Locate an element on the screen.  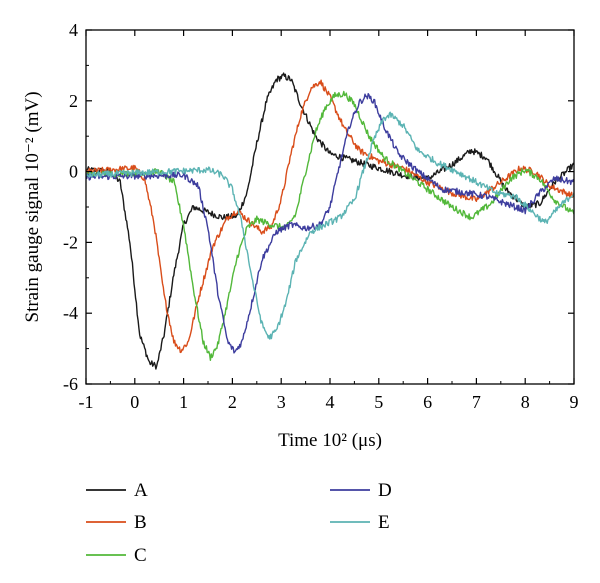
legend-item-c: C is located at coordinates (116, 555).